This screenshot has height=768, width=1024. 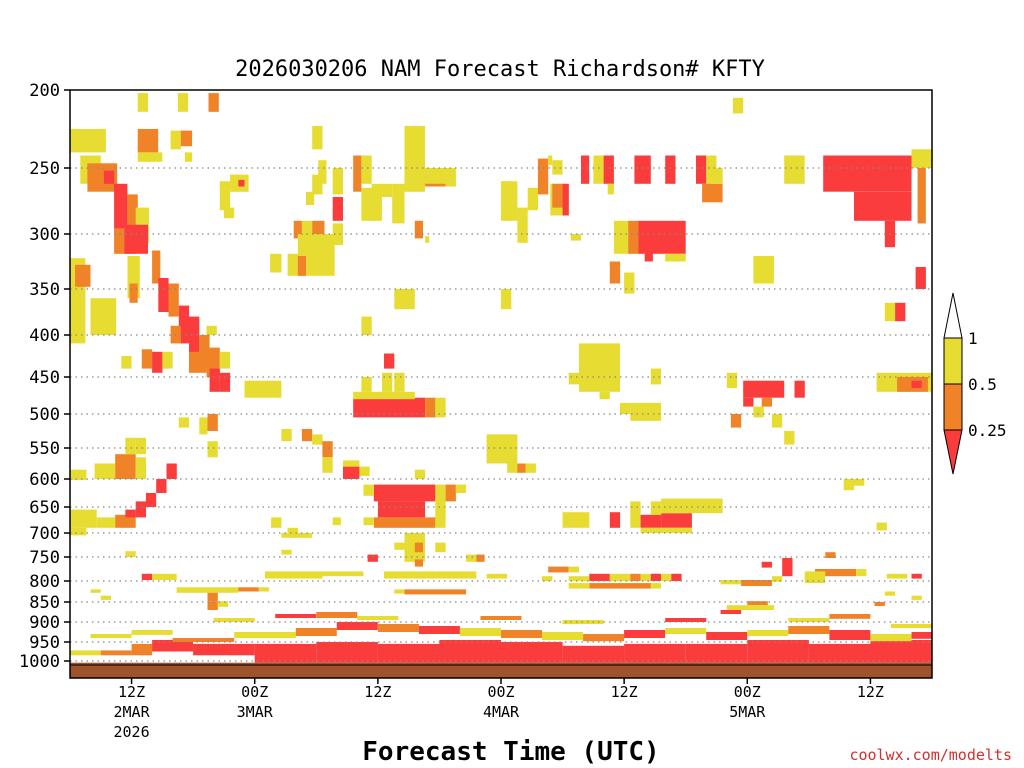 What do you see at coordinates (254, 692) in the screenshot?
I see `x-tick-label: 00Z` at bounding box center [254, 692].